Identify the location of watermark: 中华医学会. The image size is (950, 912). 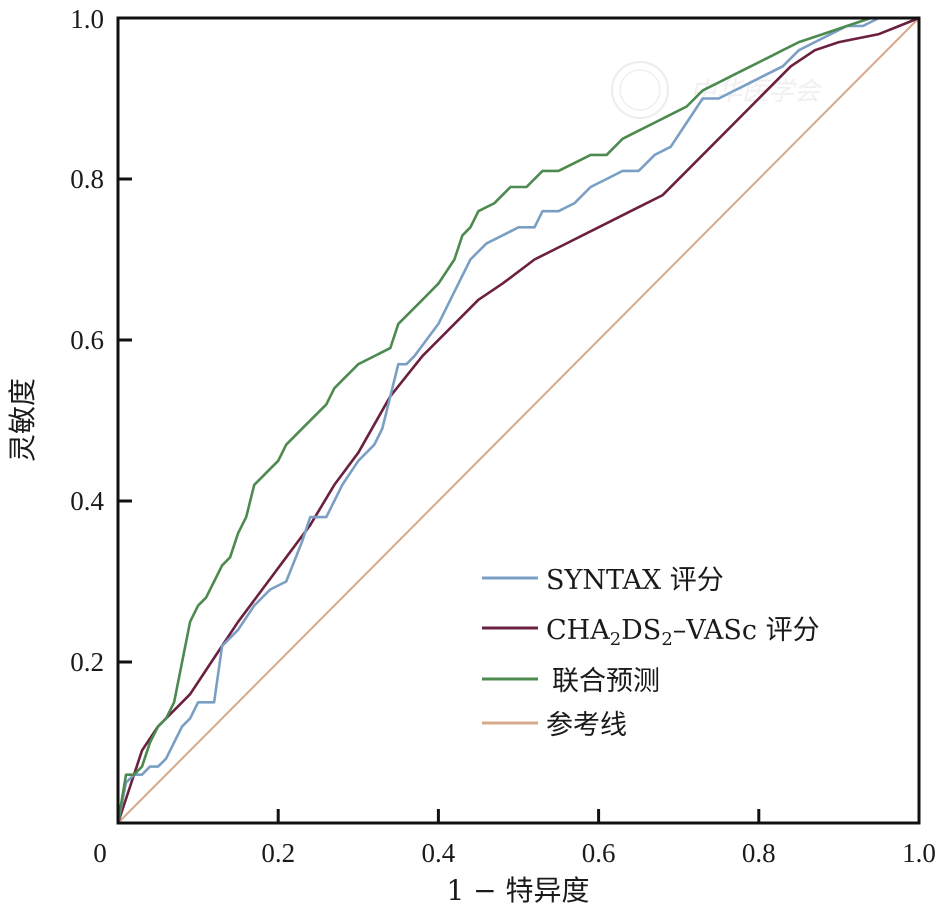
(717, 90).